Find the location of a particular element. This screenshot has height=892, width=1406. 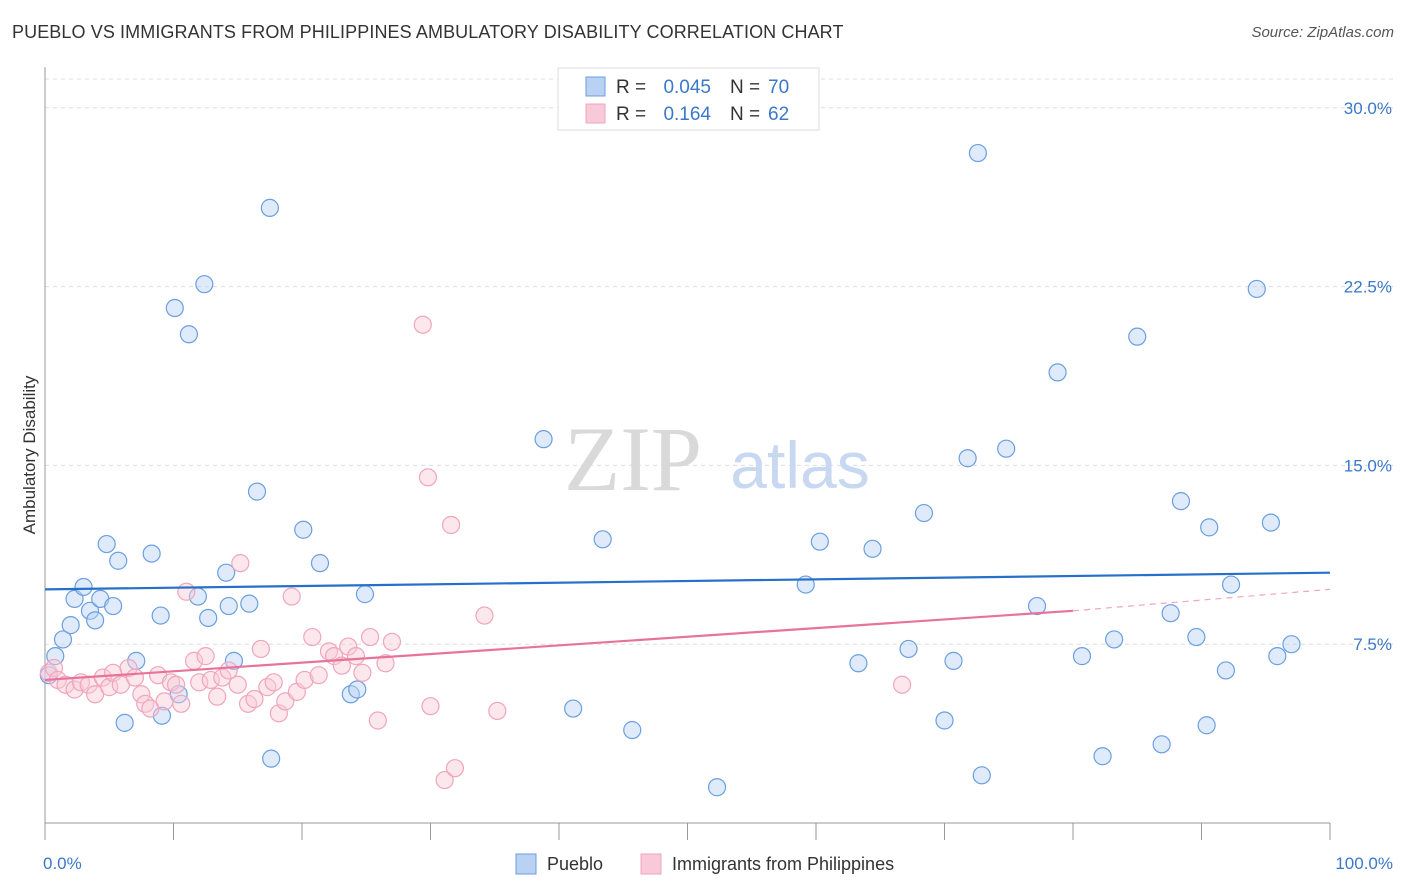

legend-top: R = 0.045 N = 70 R = 0.164 N = 62 is located at coordinates (688, 99).